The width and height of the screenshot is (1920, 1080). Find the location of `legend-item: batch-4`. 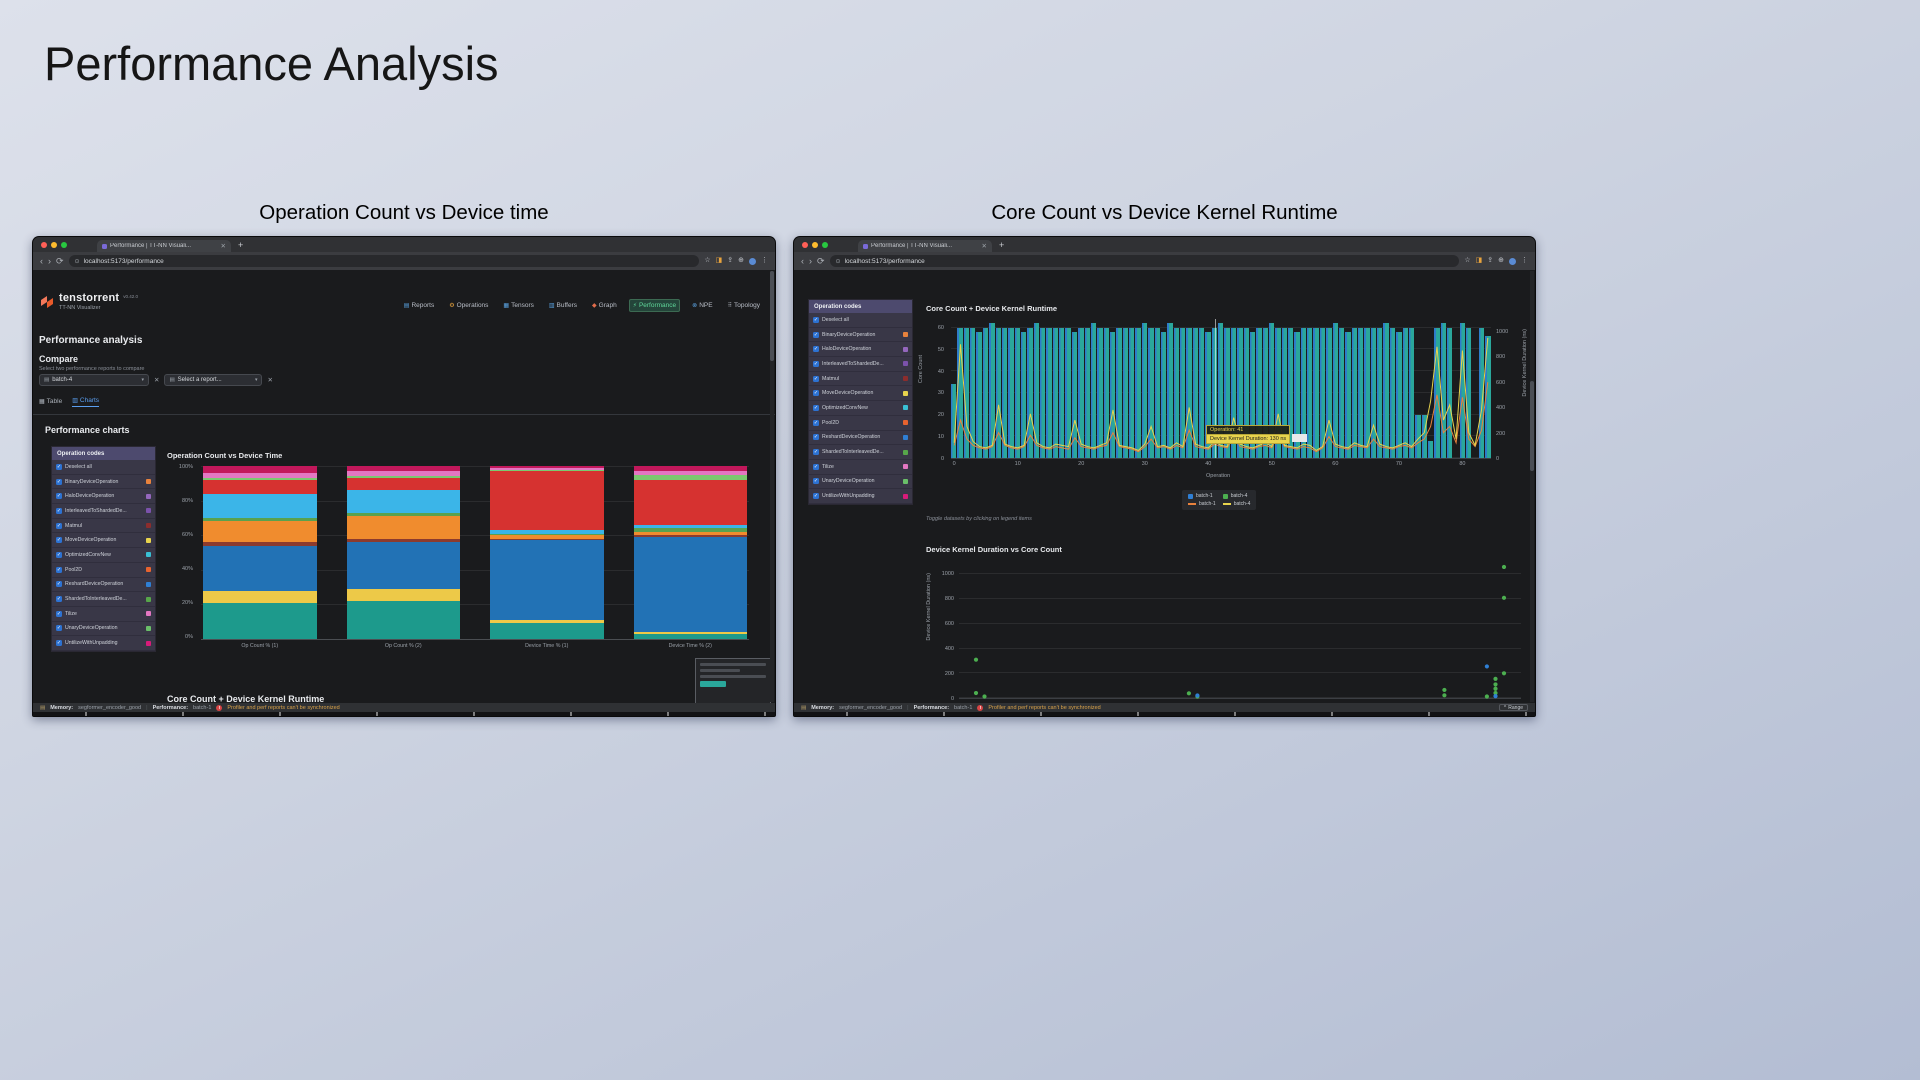

legend-item: batch-4 is located at coordinates (1236, 504).